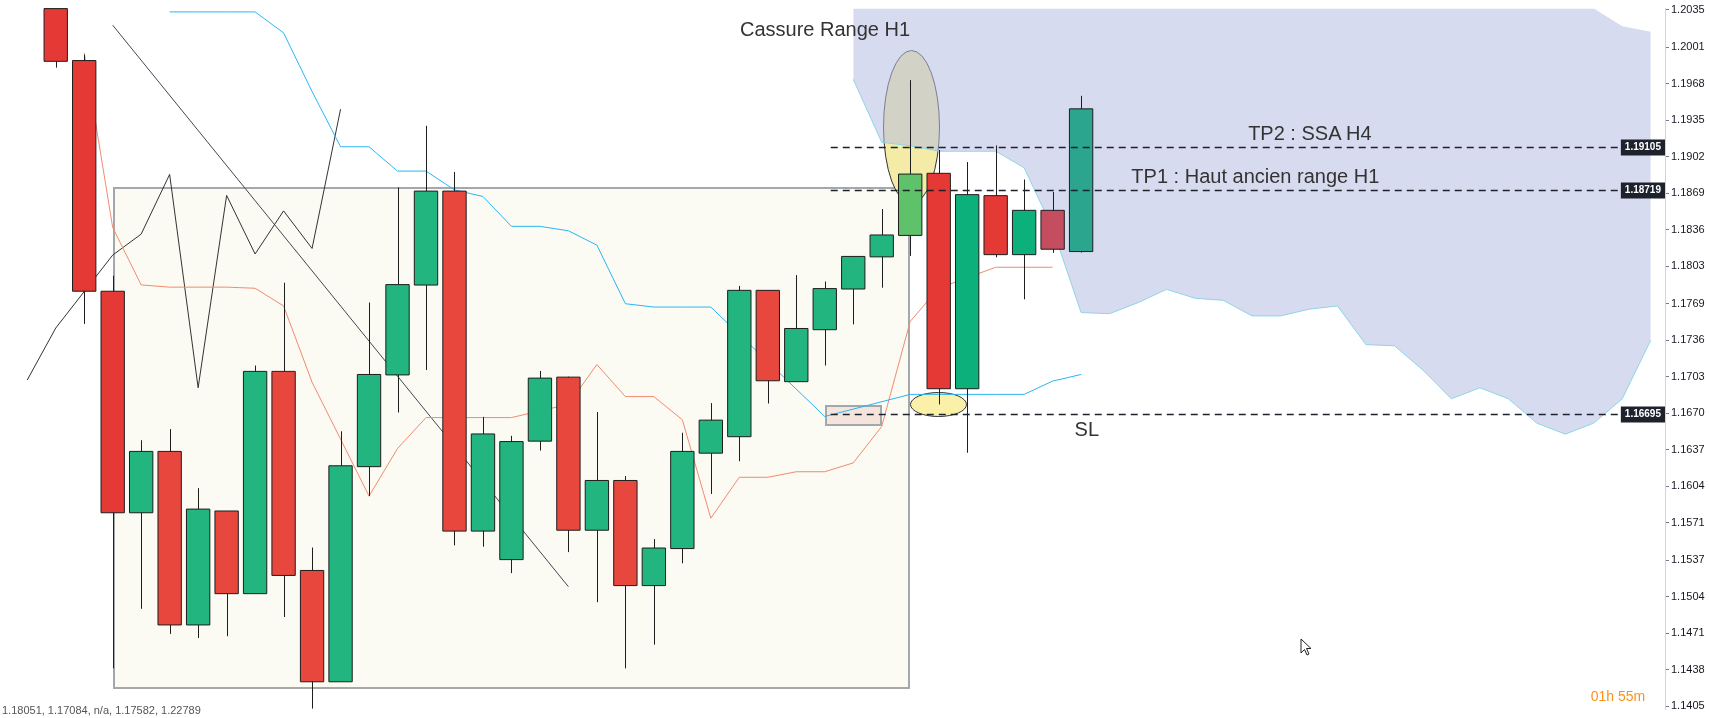 The height and width of the screenshot is (718, 1709). What do you see at coordinates (1643, 414) in the screenshot?
I see `annotation: 1.16695` at bounding box center [1643, 414].